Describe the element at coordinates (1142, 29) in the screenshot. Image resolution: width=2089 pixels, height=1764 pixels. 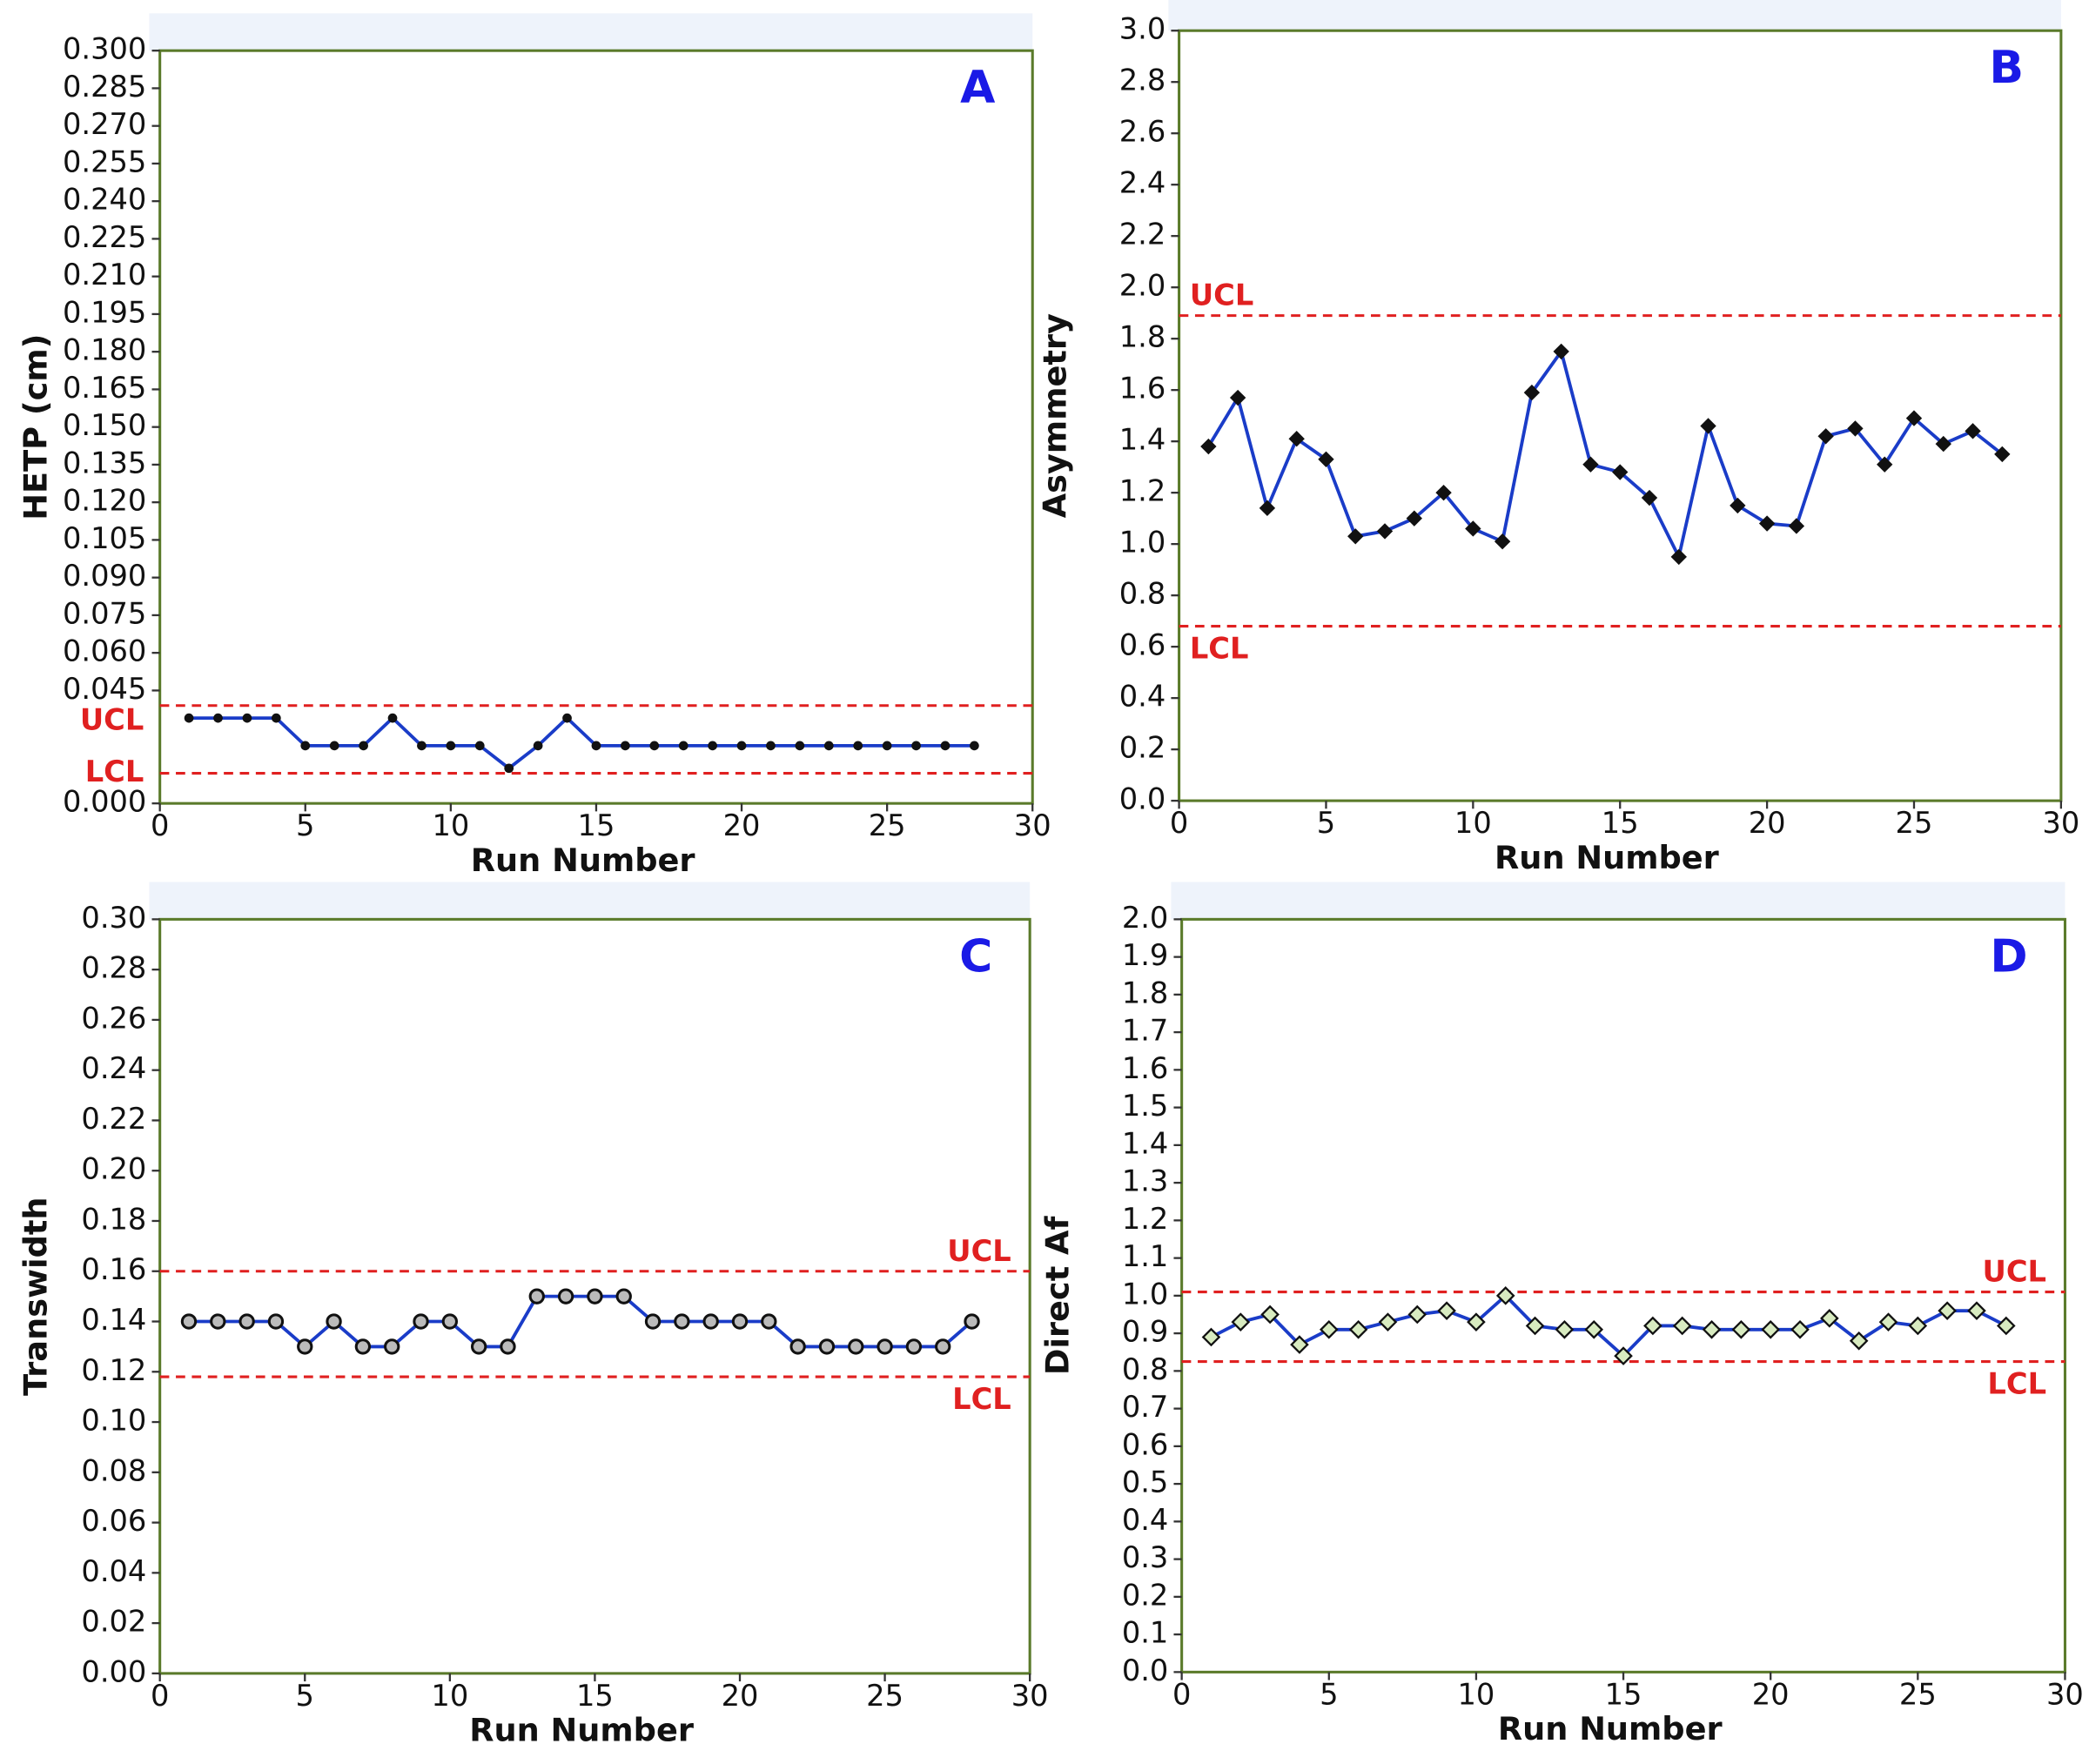
I see `y-tick-label: 3.0` at that location.